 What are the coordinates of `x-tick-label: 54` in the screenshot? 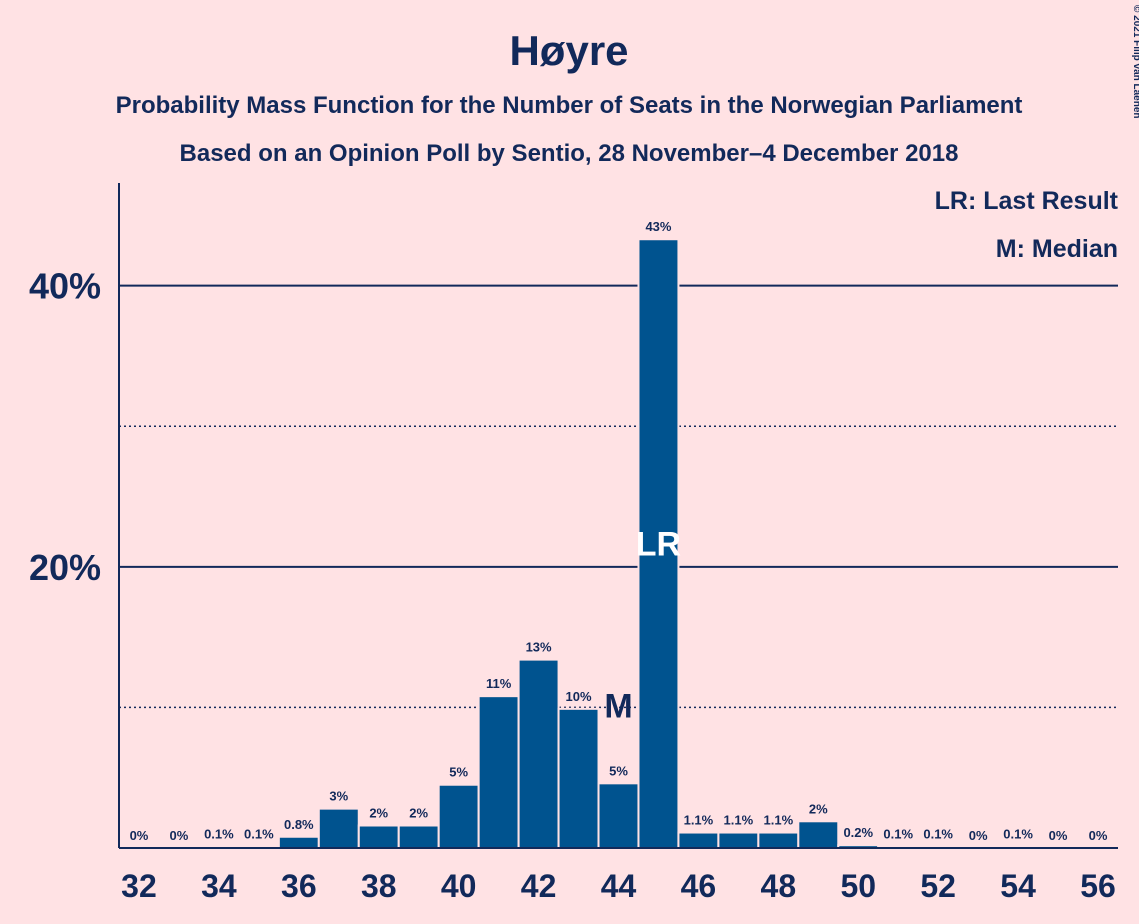 It's located at (1018, 886).